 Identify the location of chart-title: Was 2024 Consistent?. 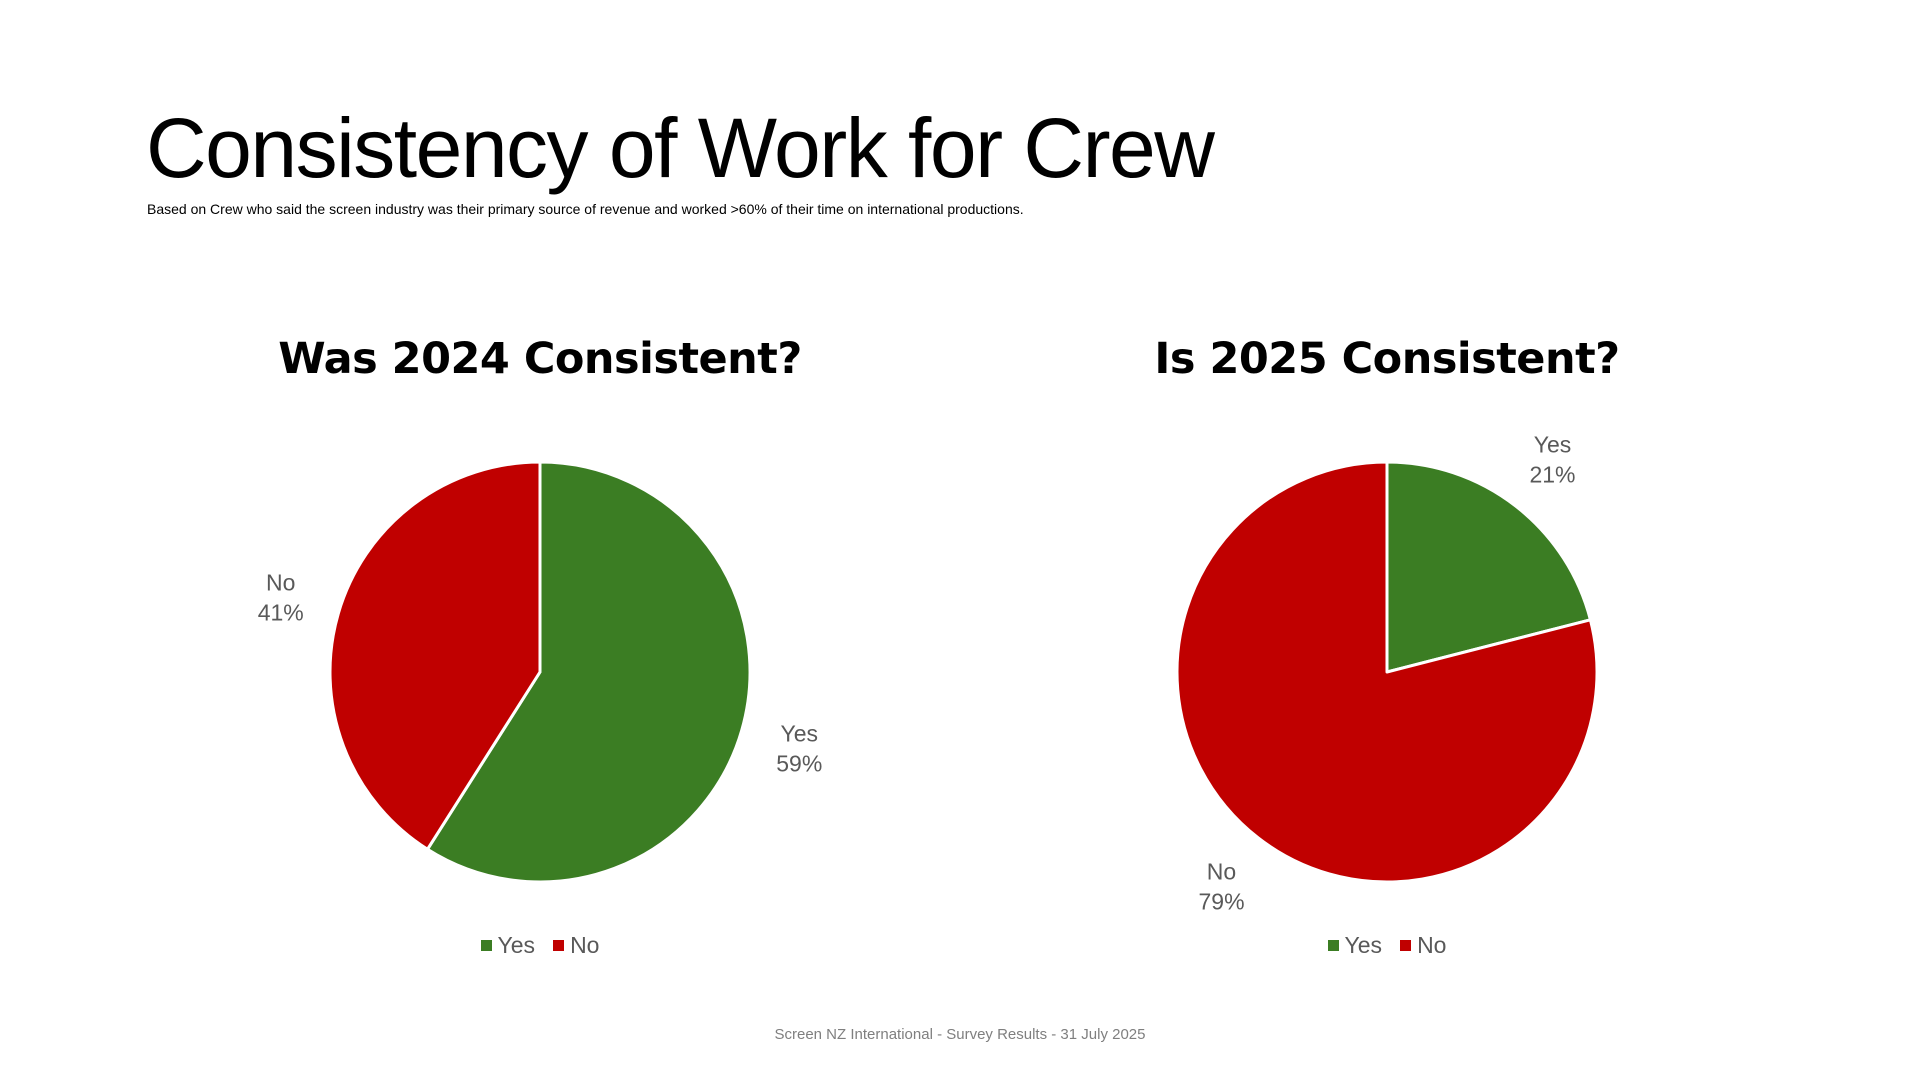
(540, 359).